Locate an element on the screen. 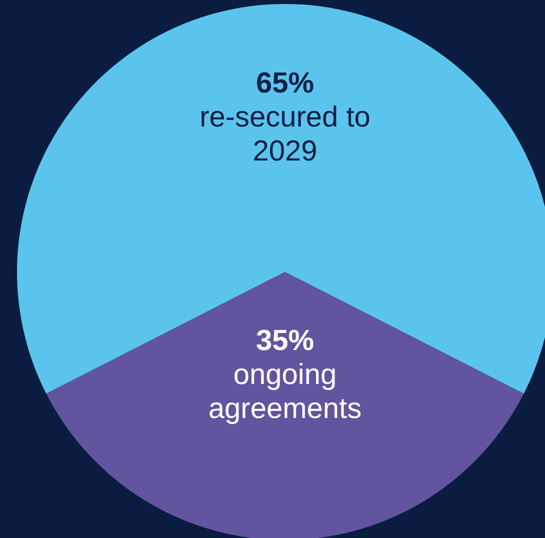 Image resolution: width=545 pixels, height=538 pixels. slice-label: re-secured to 2029 is located at coordinates (285, 135).